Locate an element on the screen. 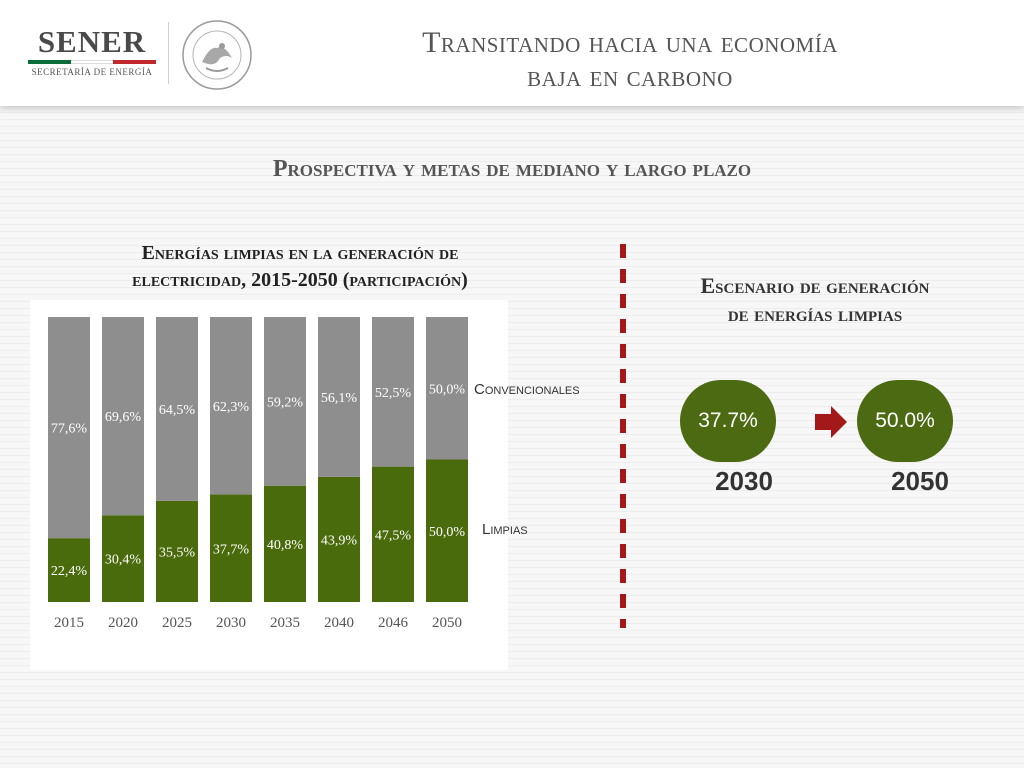 The image size is (1024, 768). bar-convencionales-2046 is located at coordinates (393, 392).